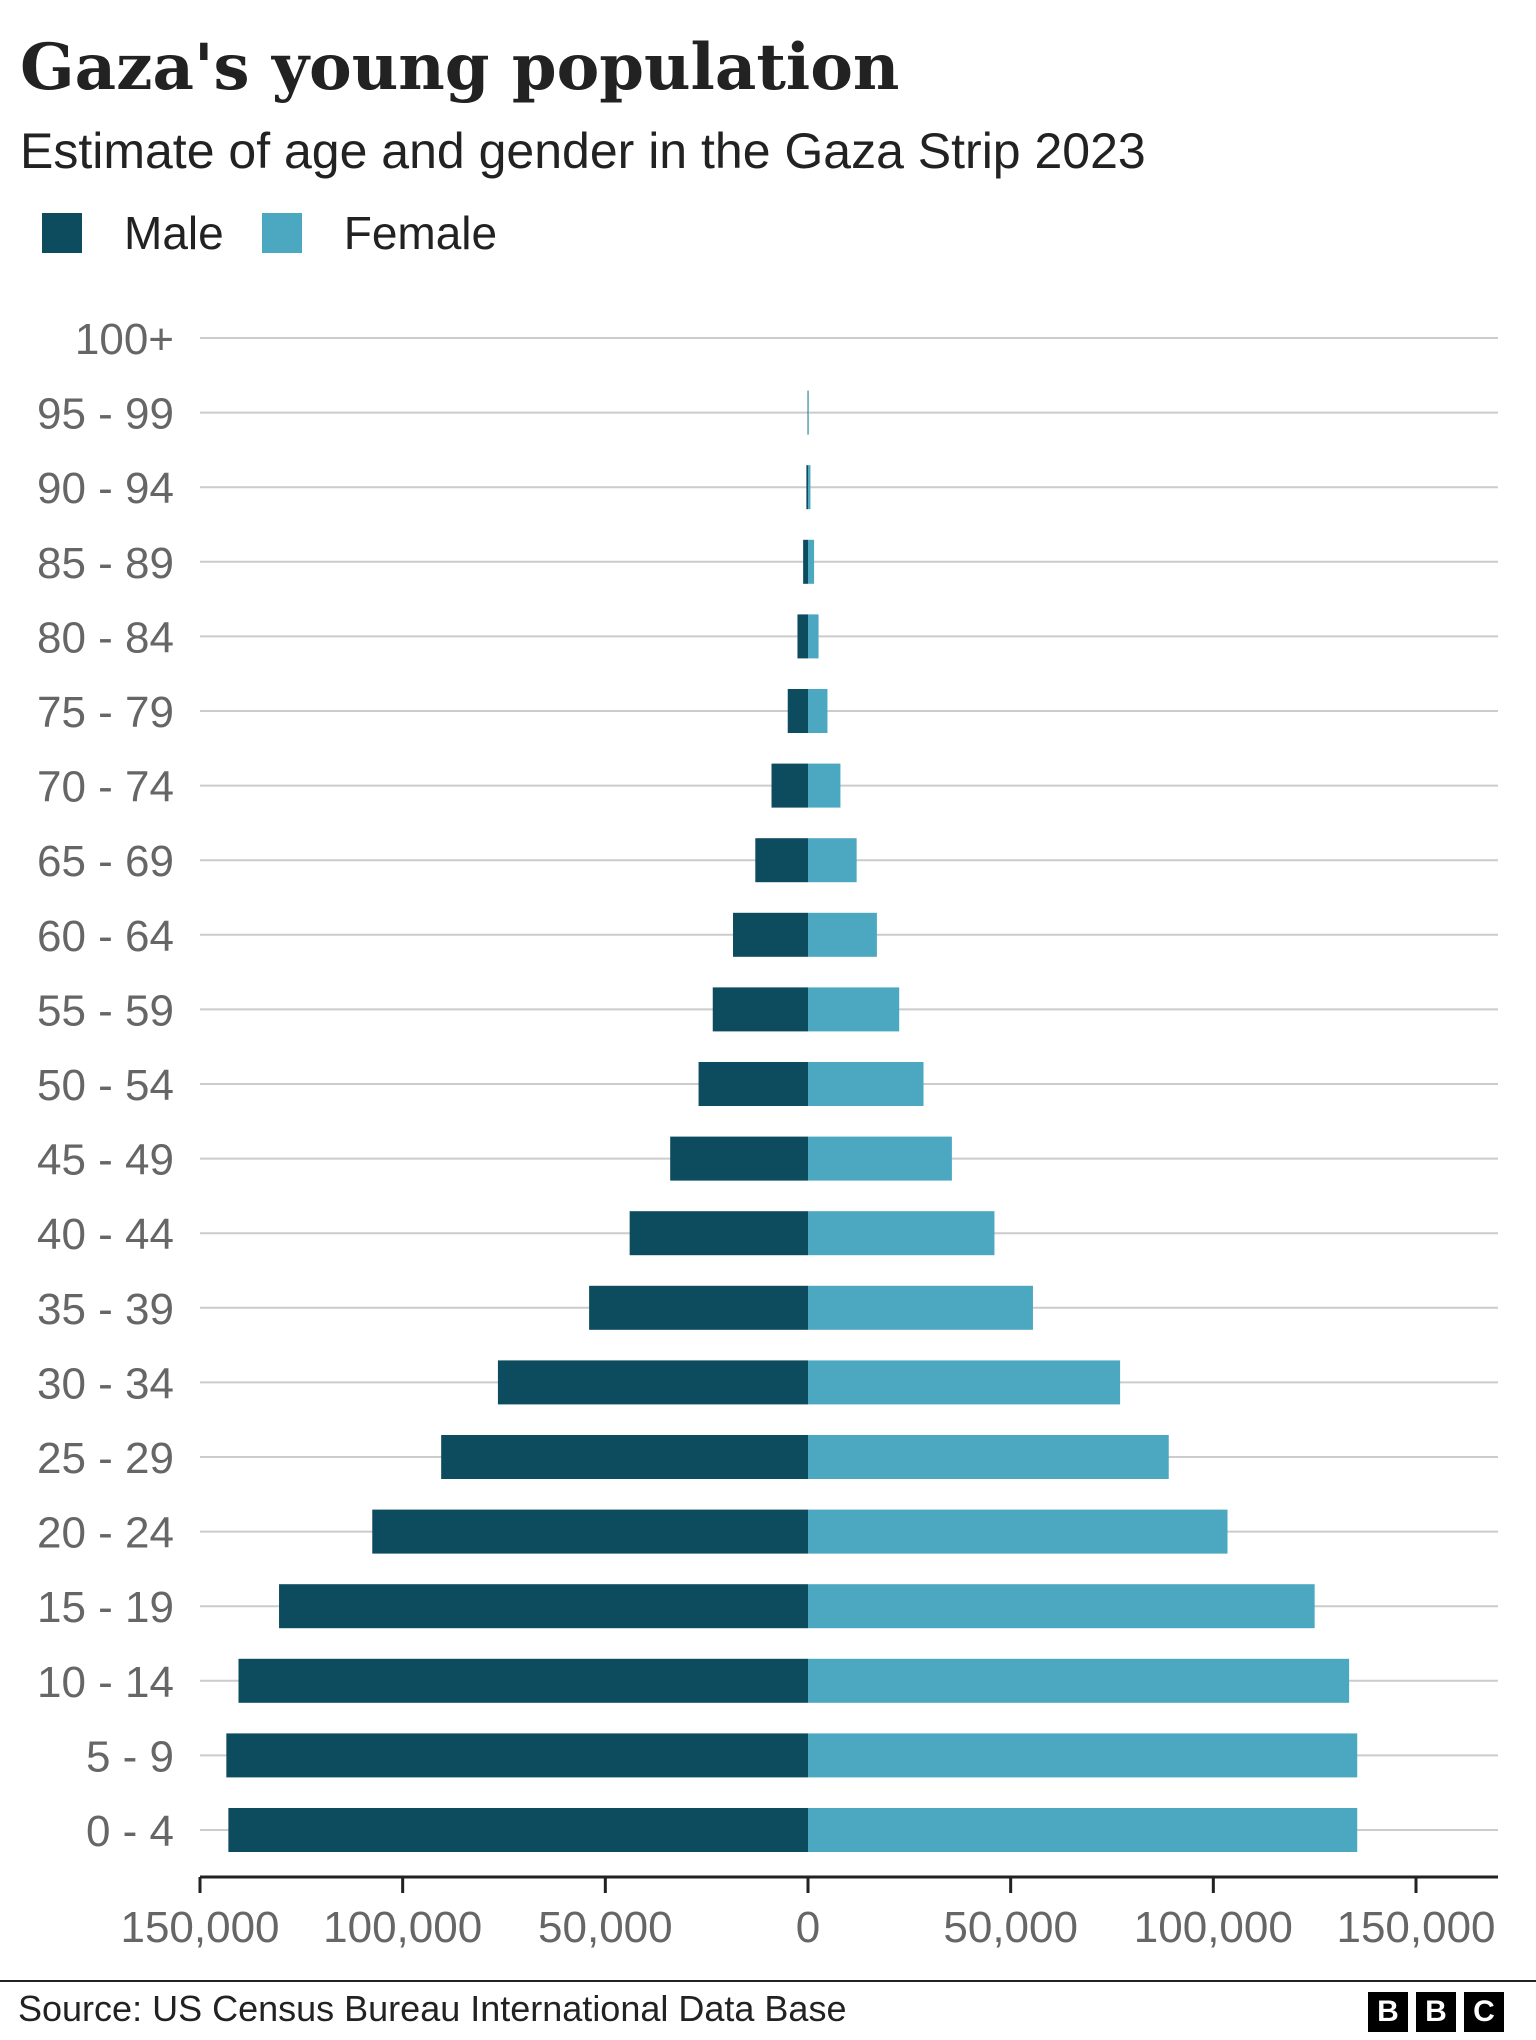 This screenshot has width=1536, height=2040. I want to click on y-tick-label: 25 - 29, so click(105, 1458).